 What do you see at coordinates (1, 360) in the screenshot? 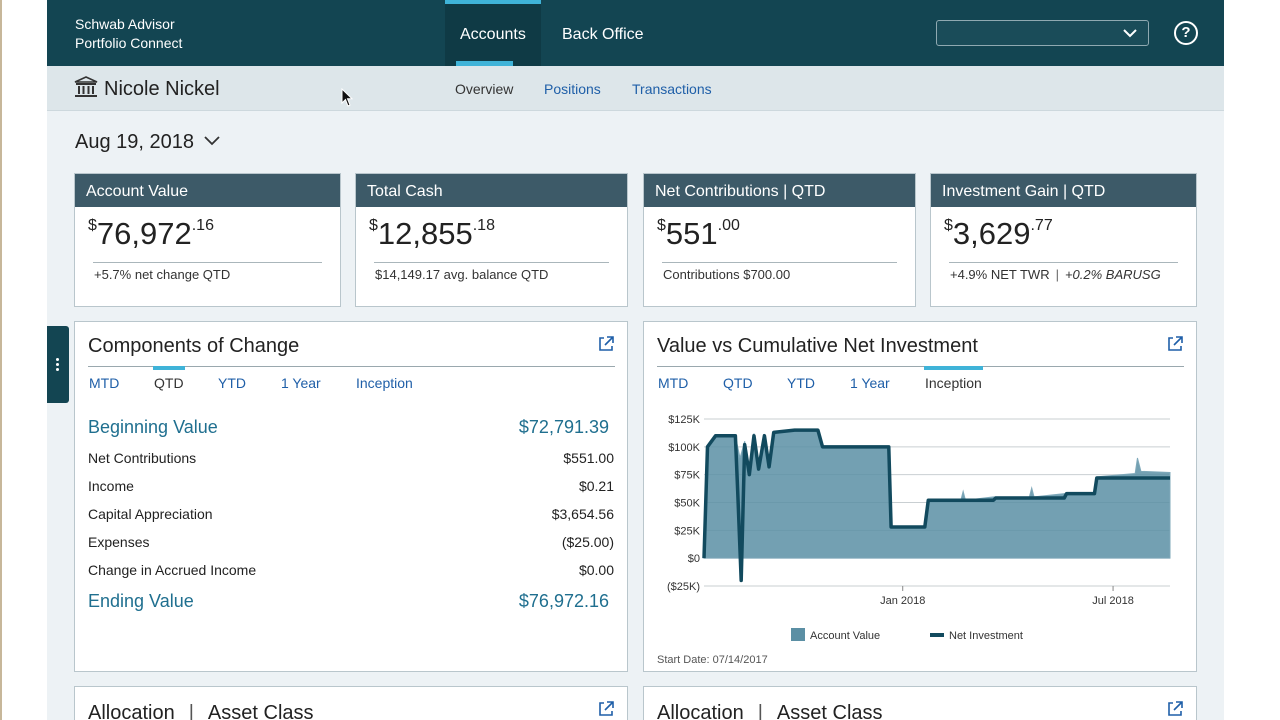
I see `page-edge` at bounding box center [1, 360].